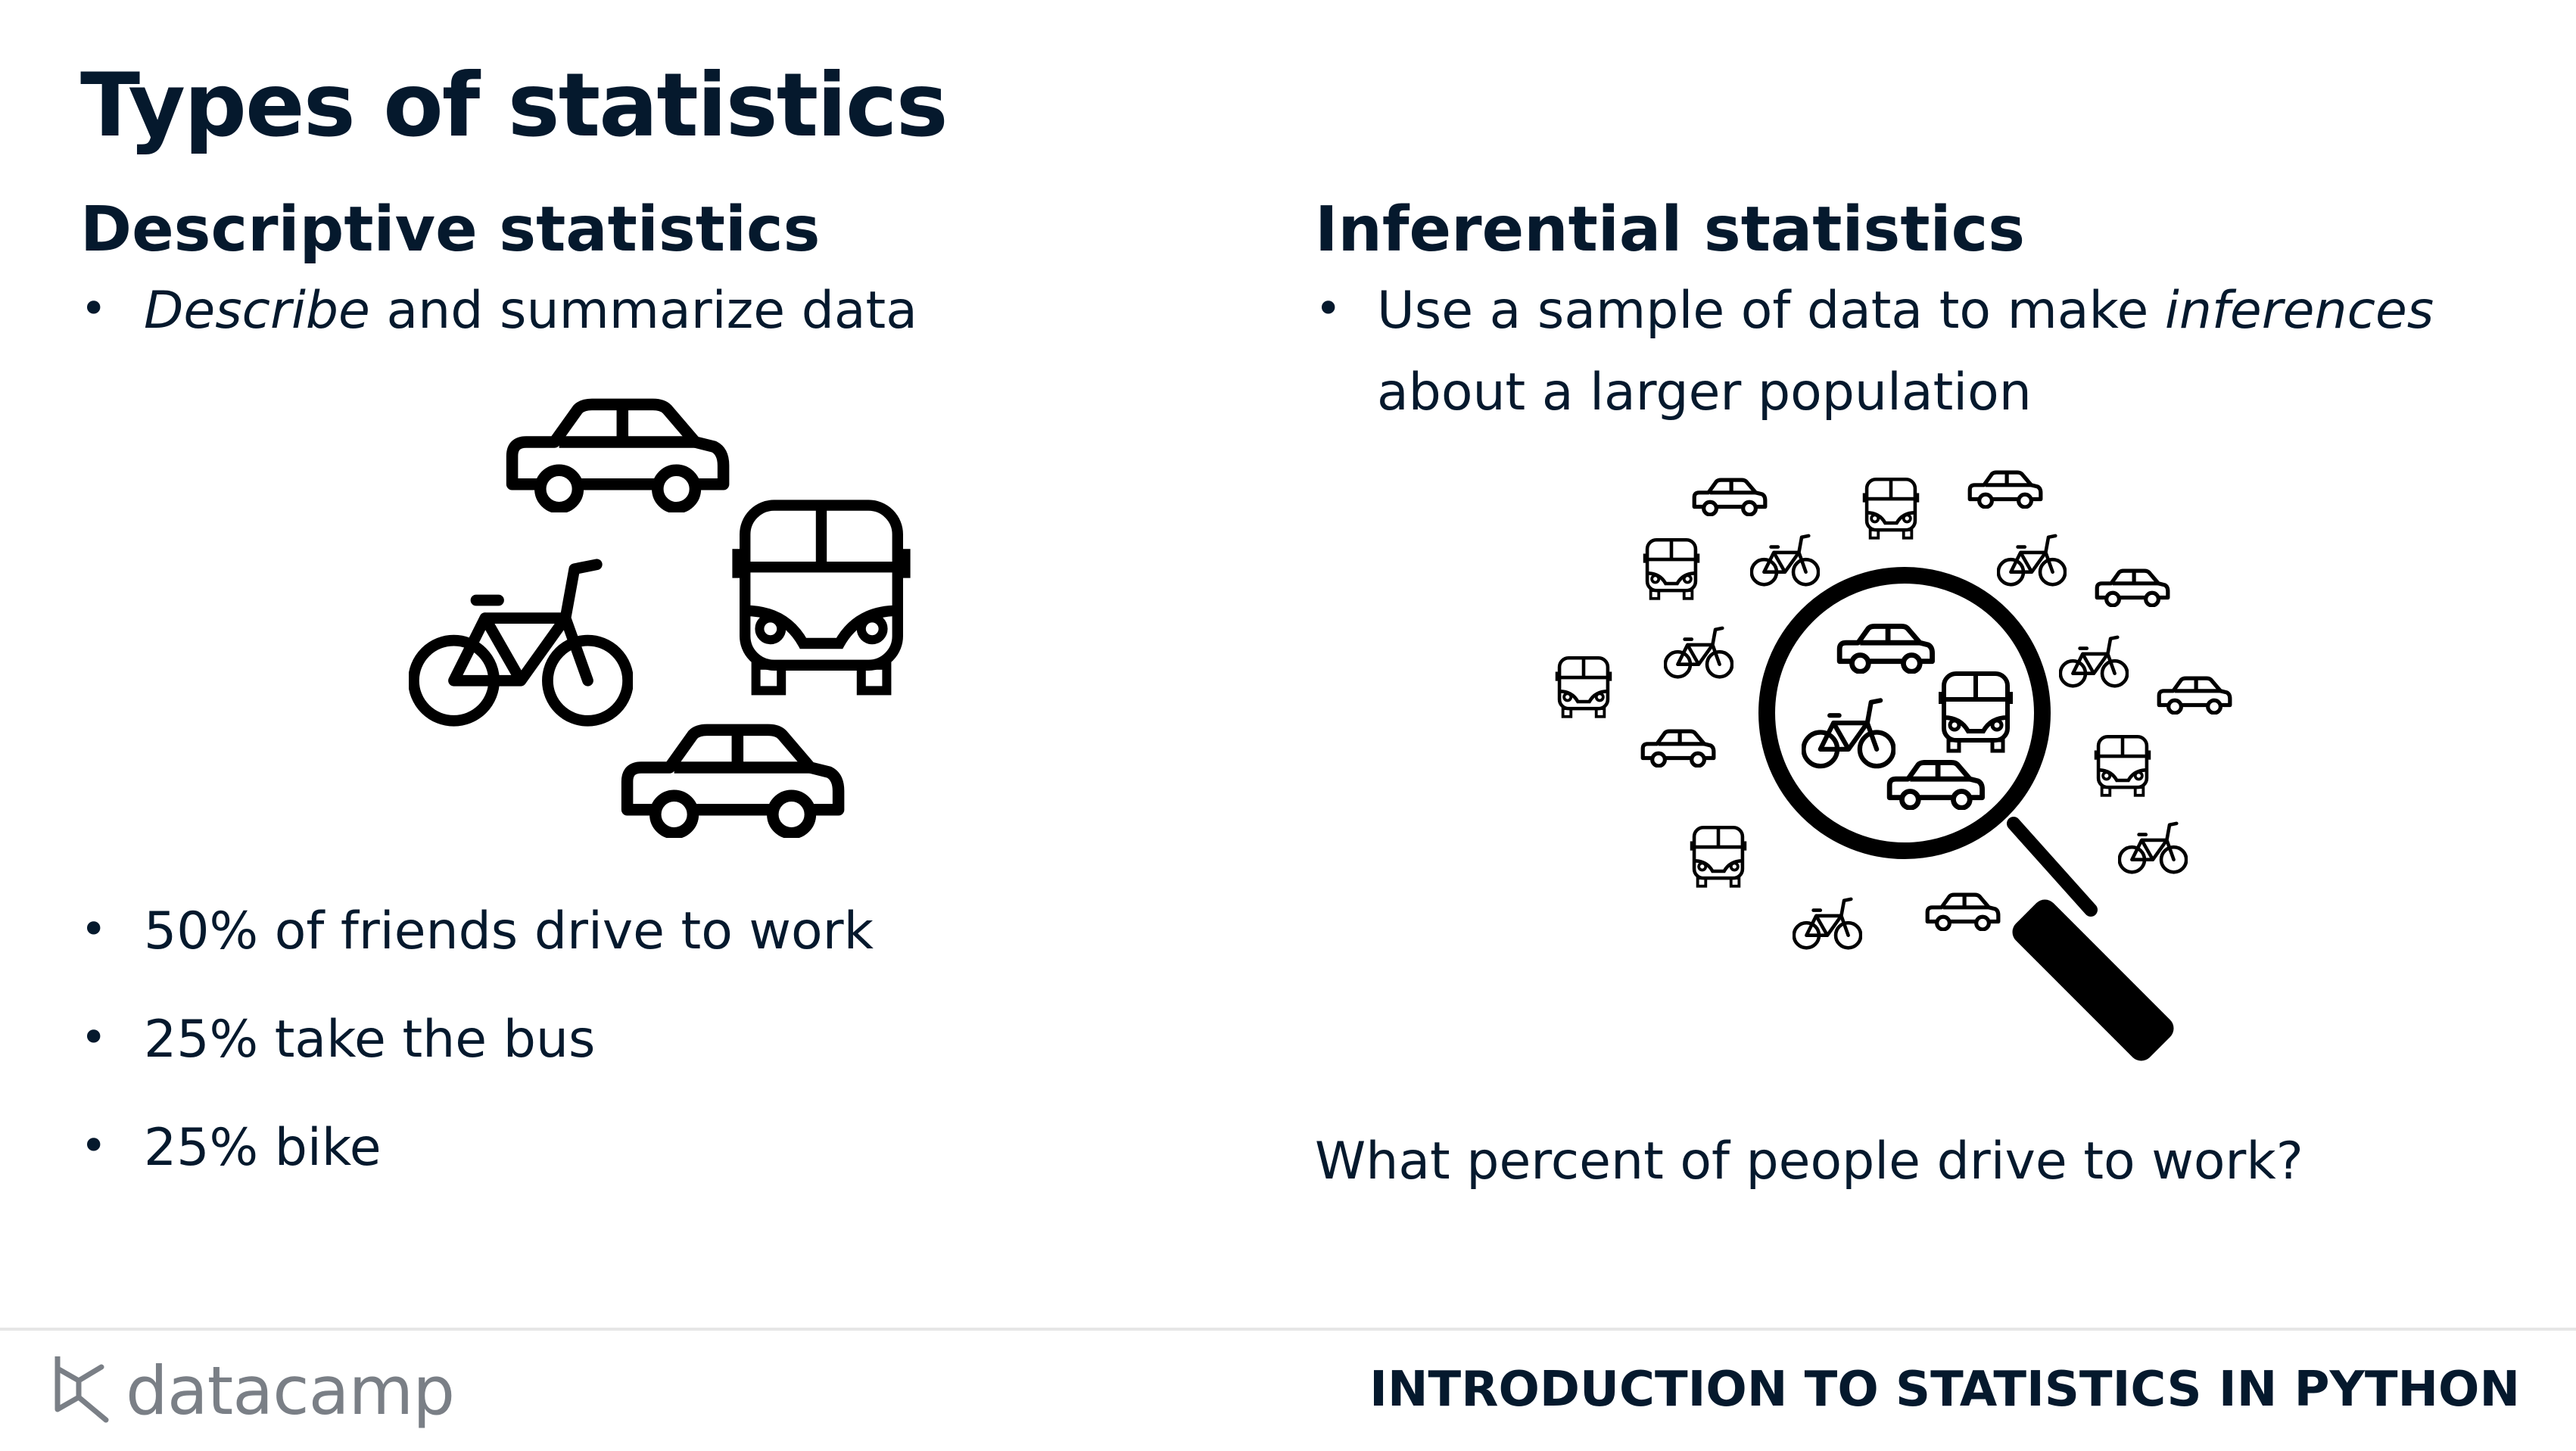 This screenshot has width=2576, height=1451. Describe the element at coordinates (2299, 311) in the screenshot. I see `intro-italic: inferences` at that location.